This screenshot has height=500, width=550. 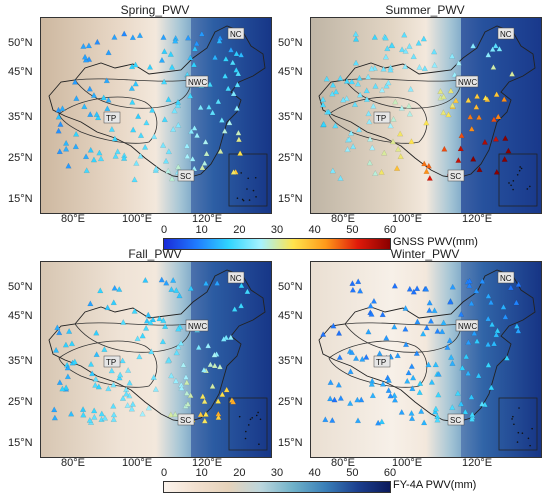 What do you see at coordinates (290, 361) in the screenshot?
I see `lat-label: 35°N` at bounding box center [290, 361].